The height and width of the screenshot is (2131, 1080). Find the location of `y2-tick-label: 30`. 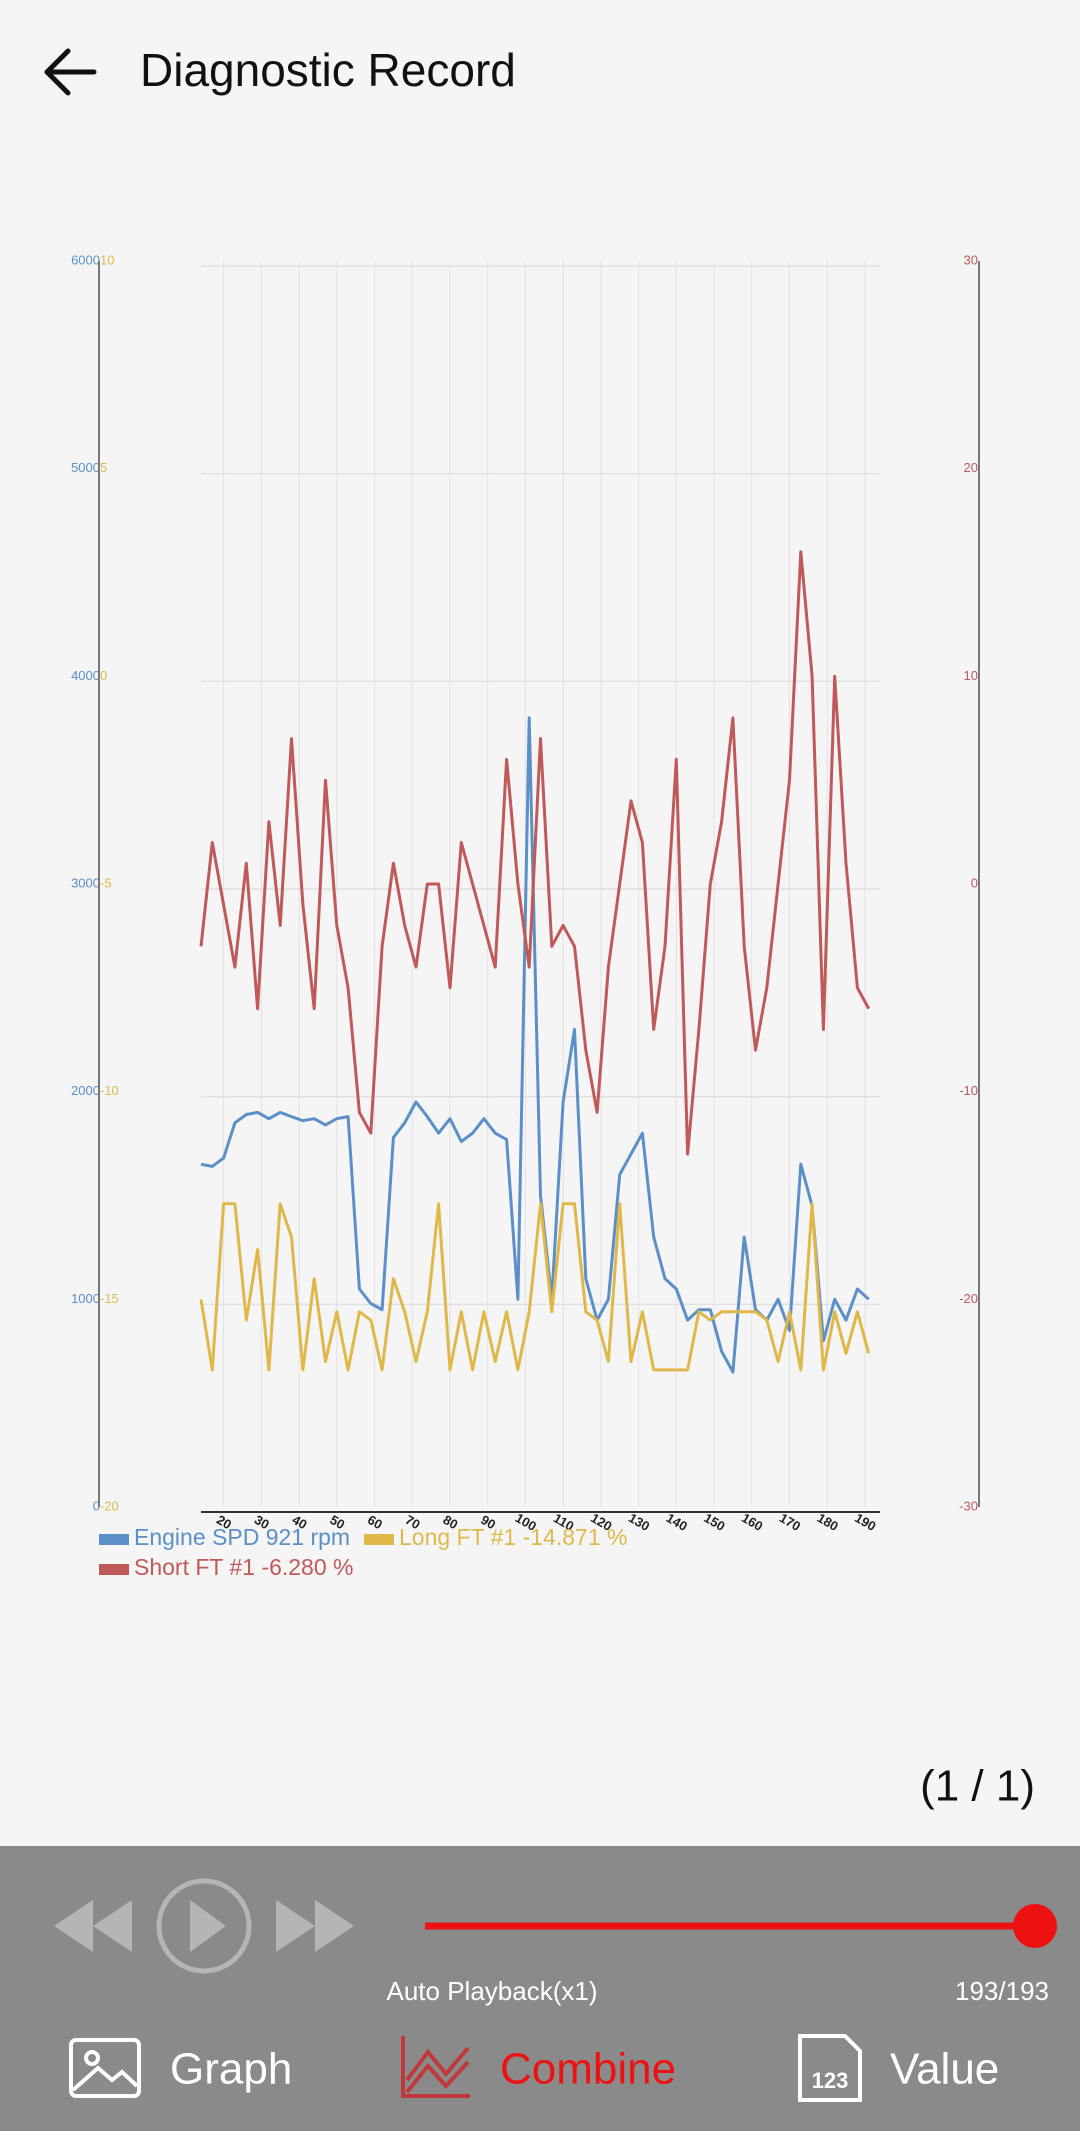

y2-tick-label: 30 is located at coordinates (971, 259).